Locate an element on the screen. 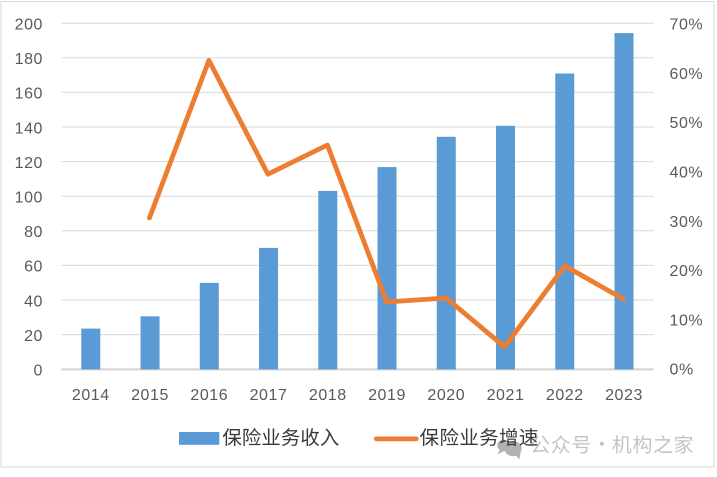  svg-text: 20 is located at coordinates (33, 336).